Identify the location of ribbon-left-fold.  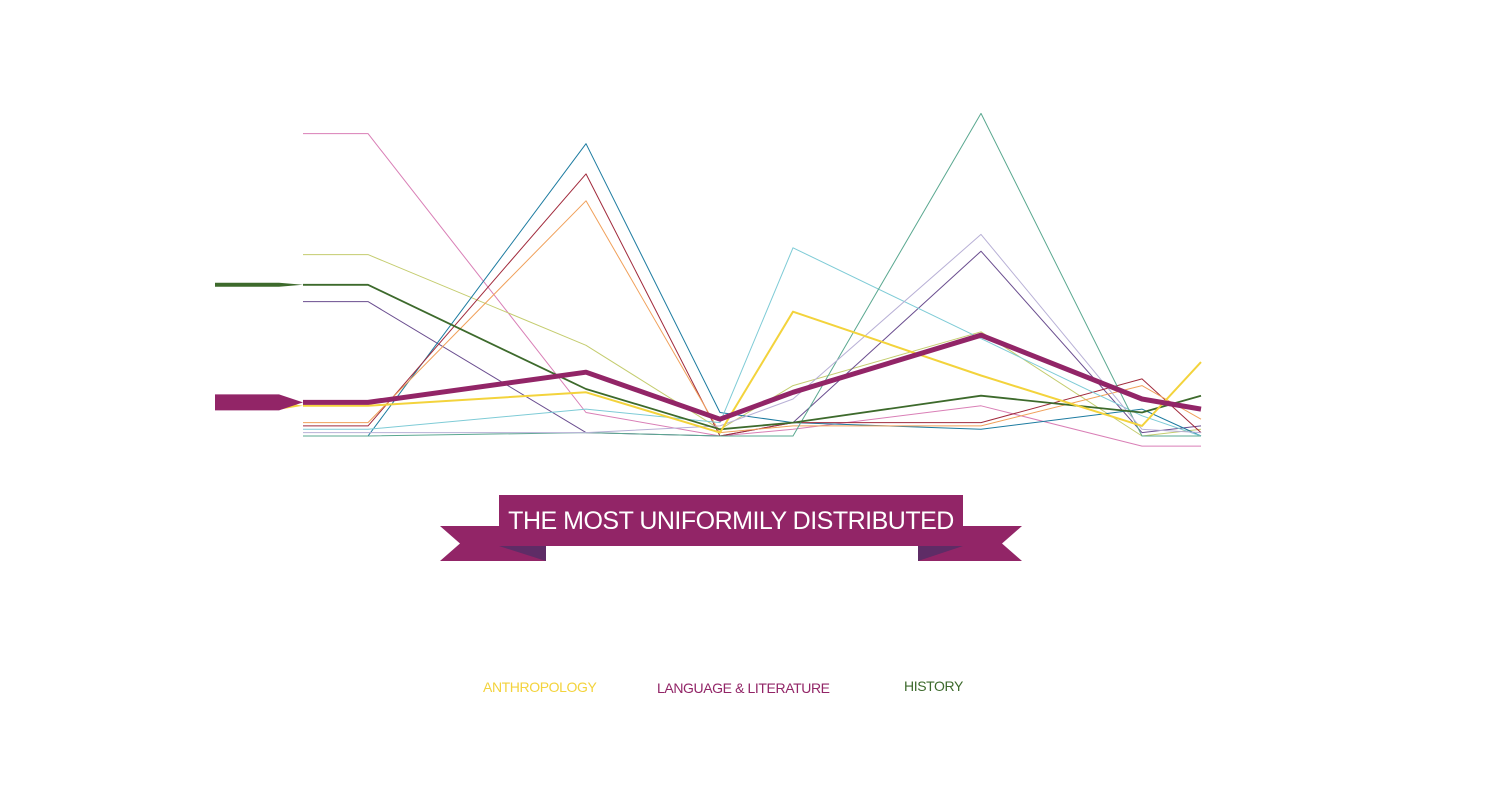
(522, 553).